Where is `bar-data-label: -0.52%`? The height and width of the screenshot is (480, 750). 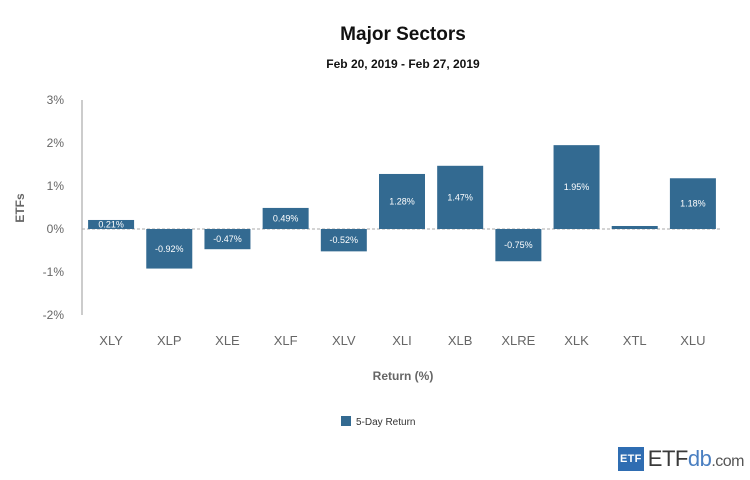
bar-data-label: -0.52% is located at coordinates (344, 240).